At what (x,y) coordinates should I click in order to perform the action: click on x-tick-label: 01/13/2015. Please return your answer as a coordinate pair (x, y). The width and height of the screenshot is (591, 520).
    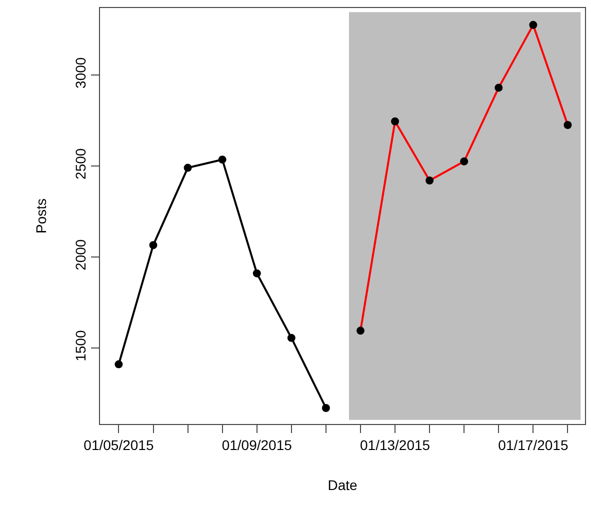
    Looking at the image, I should click on (395, 444).